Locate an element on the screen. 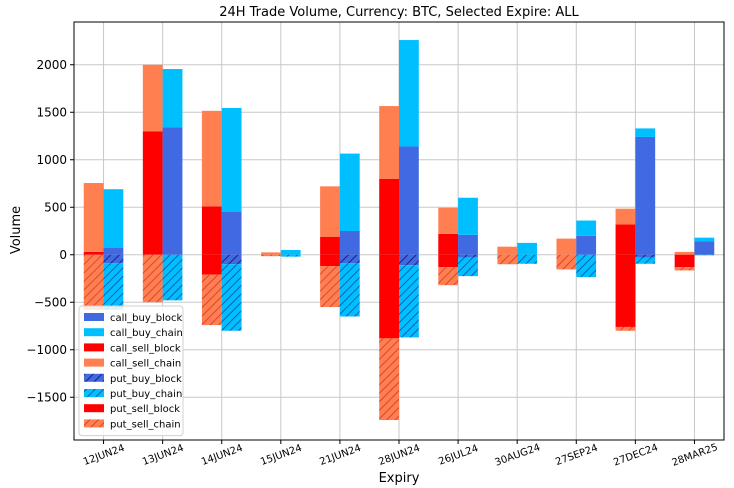 Image resolution: width=734 pixels, height=488 pixels. bar-call-sell-block-21jun24 is located at coordinates (330, 245).